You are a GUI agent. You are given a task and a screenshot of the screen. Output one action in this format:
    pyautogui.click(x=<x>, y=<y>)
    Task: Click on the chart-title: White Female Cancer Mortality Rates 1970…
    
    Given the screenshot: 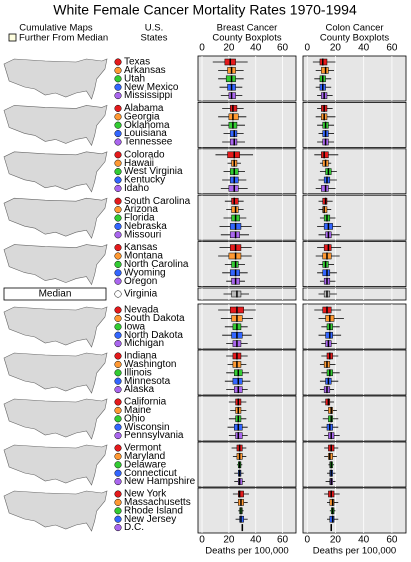 What is the action you would take?
    pyautogui.click(x=205, y=10)
    